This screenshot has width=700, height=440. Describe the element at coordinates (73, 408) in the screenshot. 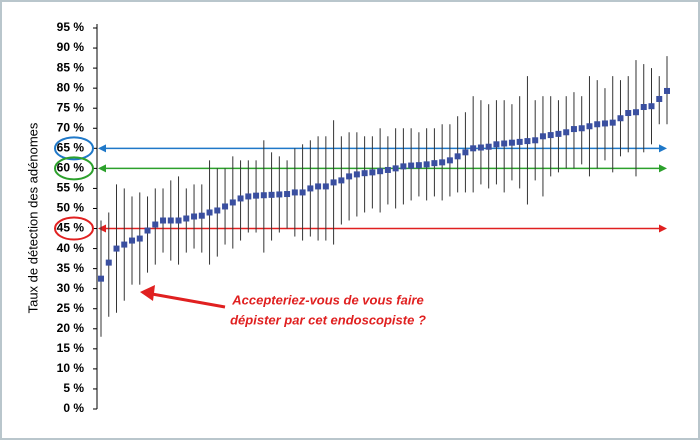

I see `y-tick-label: 0 %` at that location.